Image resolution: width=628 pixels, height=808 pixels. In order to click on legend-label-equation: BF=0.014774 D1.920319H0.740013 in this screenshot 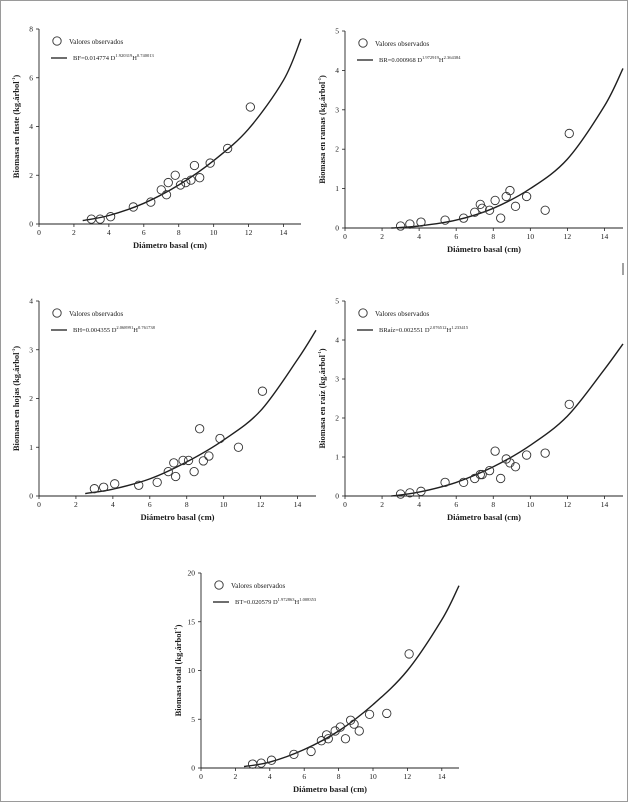, I will do `click(114, 57)`.